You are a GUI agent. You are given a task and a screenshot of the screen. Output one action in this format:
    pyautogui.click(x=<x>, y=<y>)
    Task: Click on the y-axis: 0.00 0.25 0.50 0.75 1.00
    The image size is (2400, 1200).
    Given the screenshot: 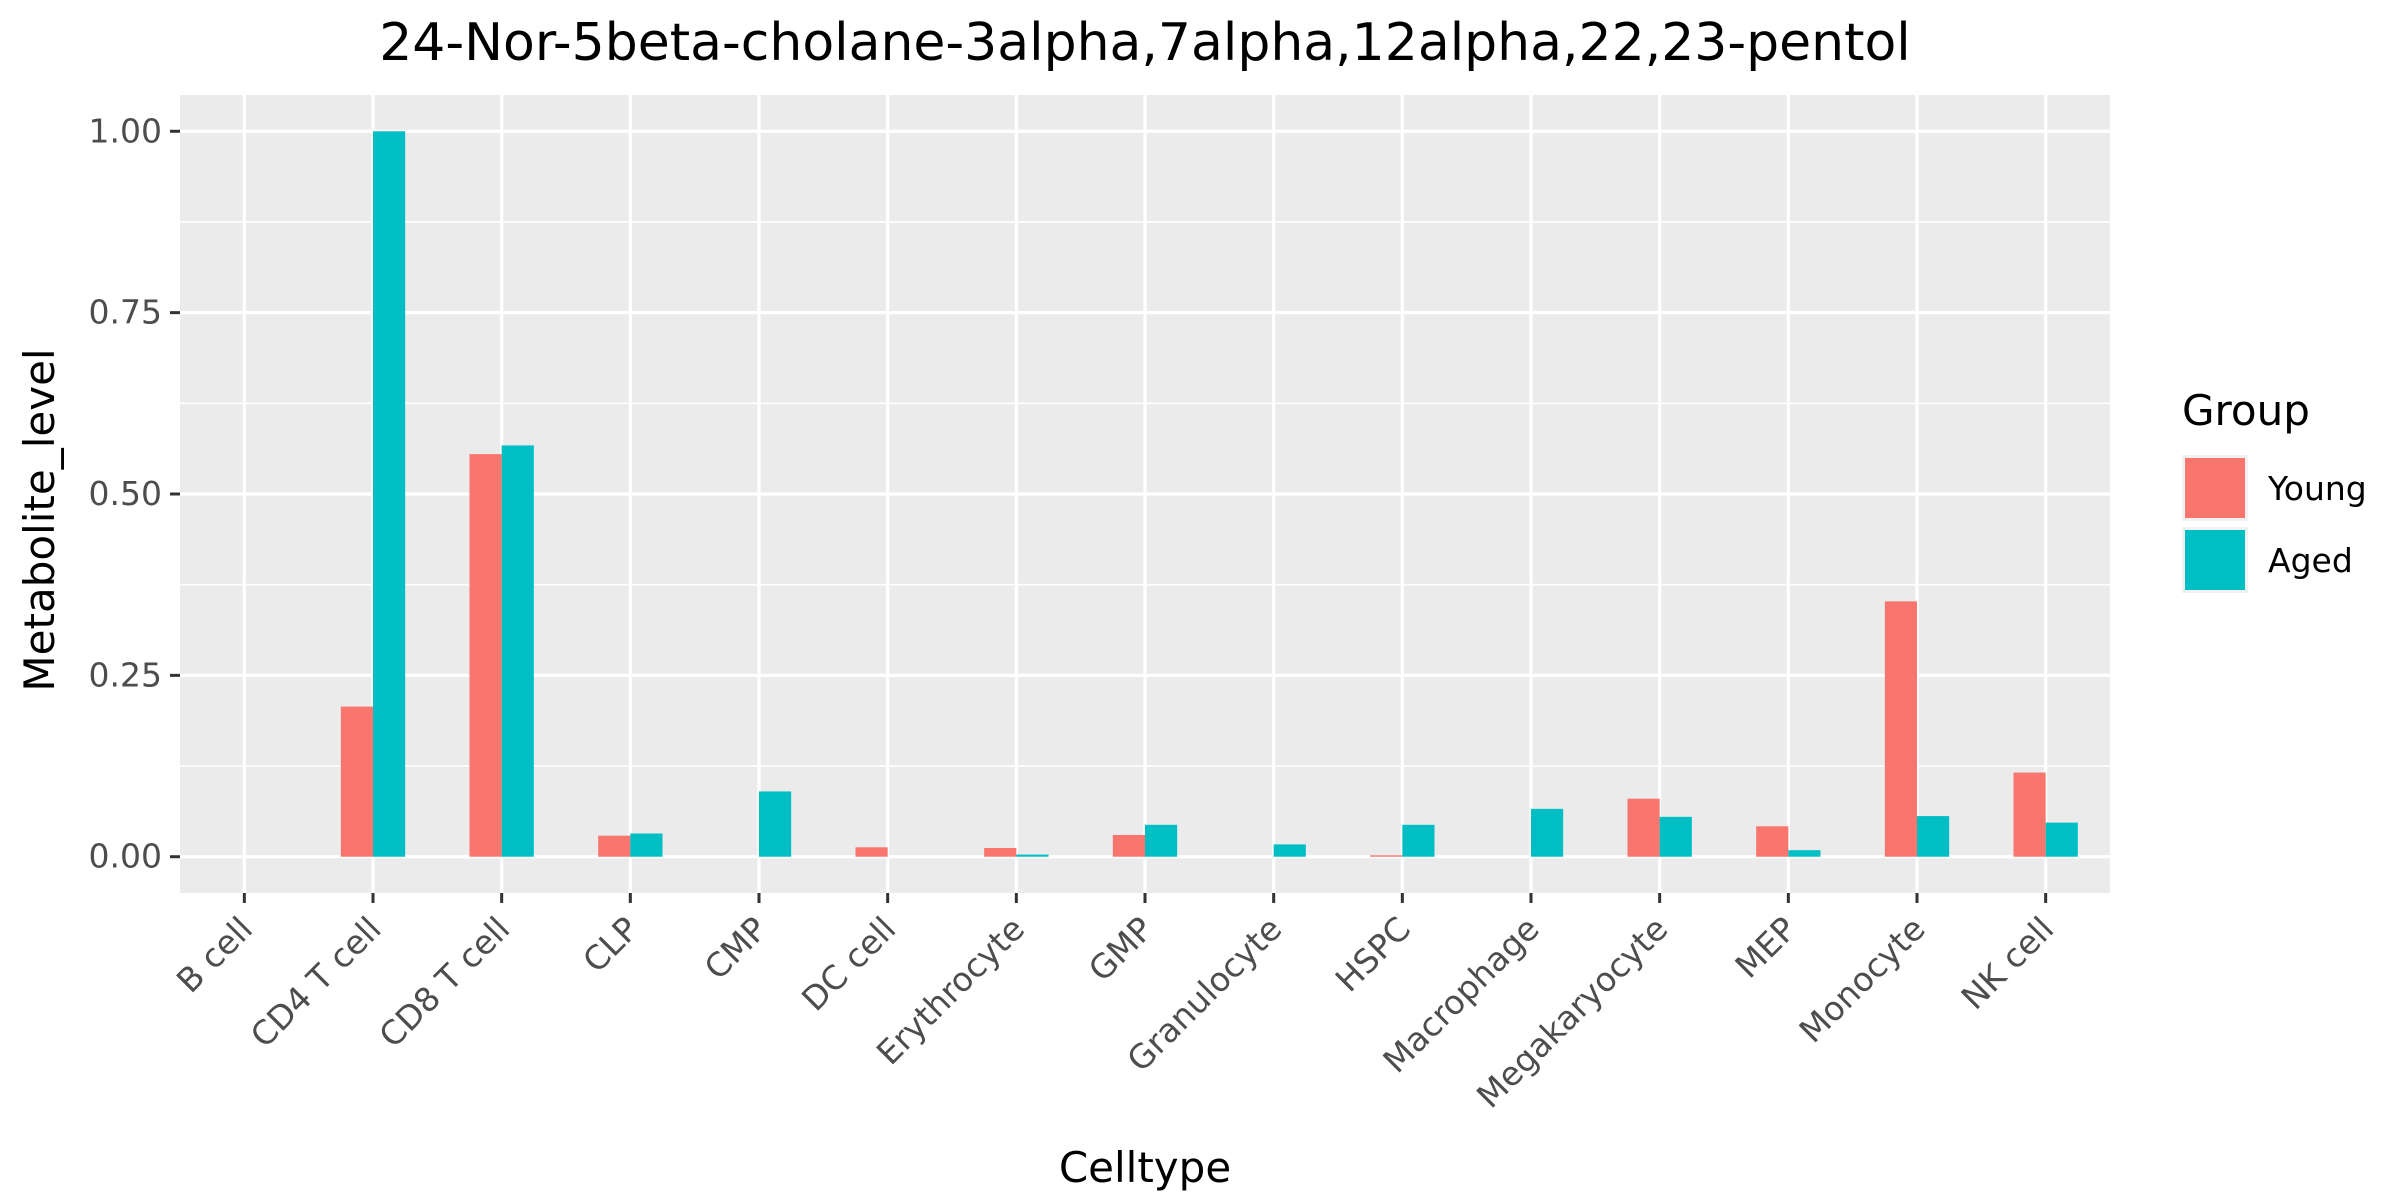 What is the action you would take?
    pyautogui.click(x=134, y=493)
    